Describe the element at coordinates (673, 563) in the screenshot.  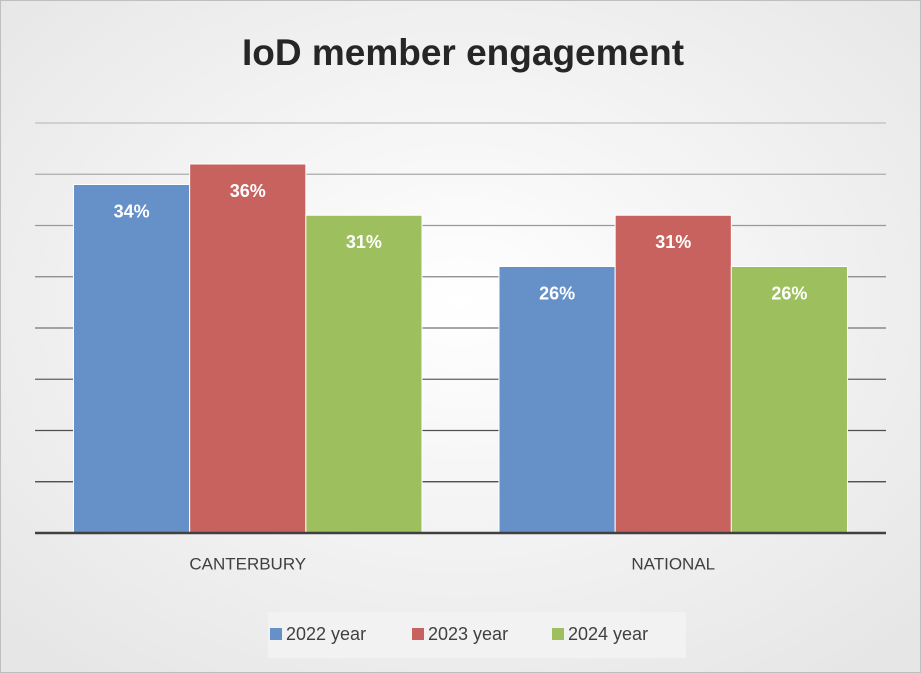
I see `x-tick-label: NATIONAL` at that location.